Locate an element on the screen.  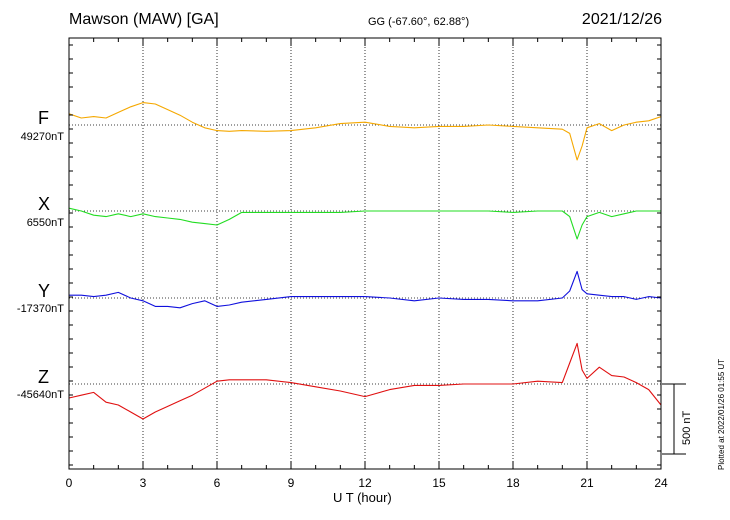
baseline-label-y: -17370nT is located at coordinates (40, 309).